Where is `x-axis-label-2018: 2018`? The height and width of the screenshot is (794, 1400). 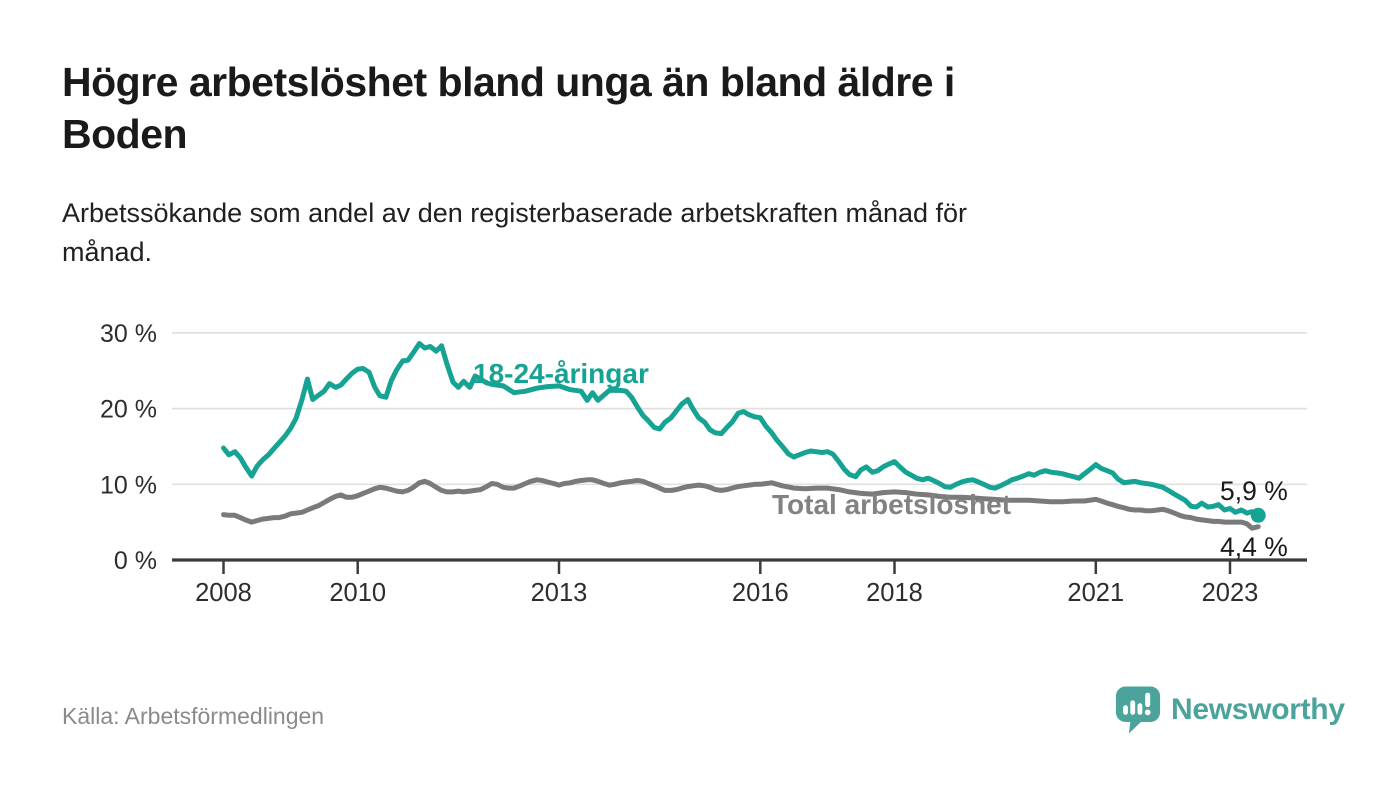
x-axis-label-2018: 2018 is located at coordinates (894, 593).